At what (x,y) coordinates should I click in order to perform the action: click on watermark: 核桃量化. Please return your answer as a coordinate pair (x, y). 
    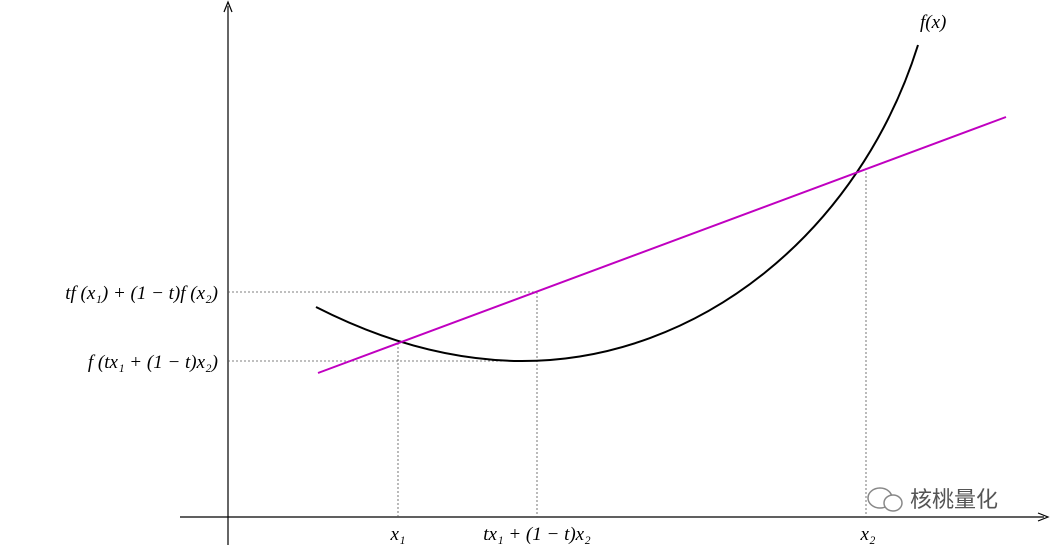
    Looking at the image, I should click on (932, 500).